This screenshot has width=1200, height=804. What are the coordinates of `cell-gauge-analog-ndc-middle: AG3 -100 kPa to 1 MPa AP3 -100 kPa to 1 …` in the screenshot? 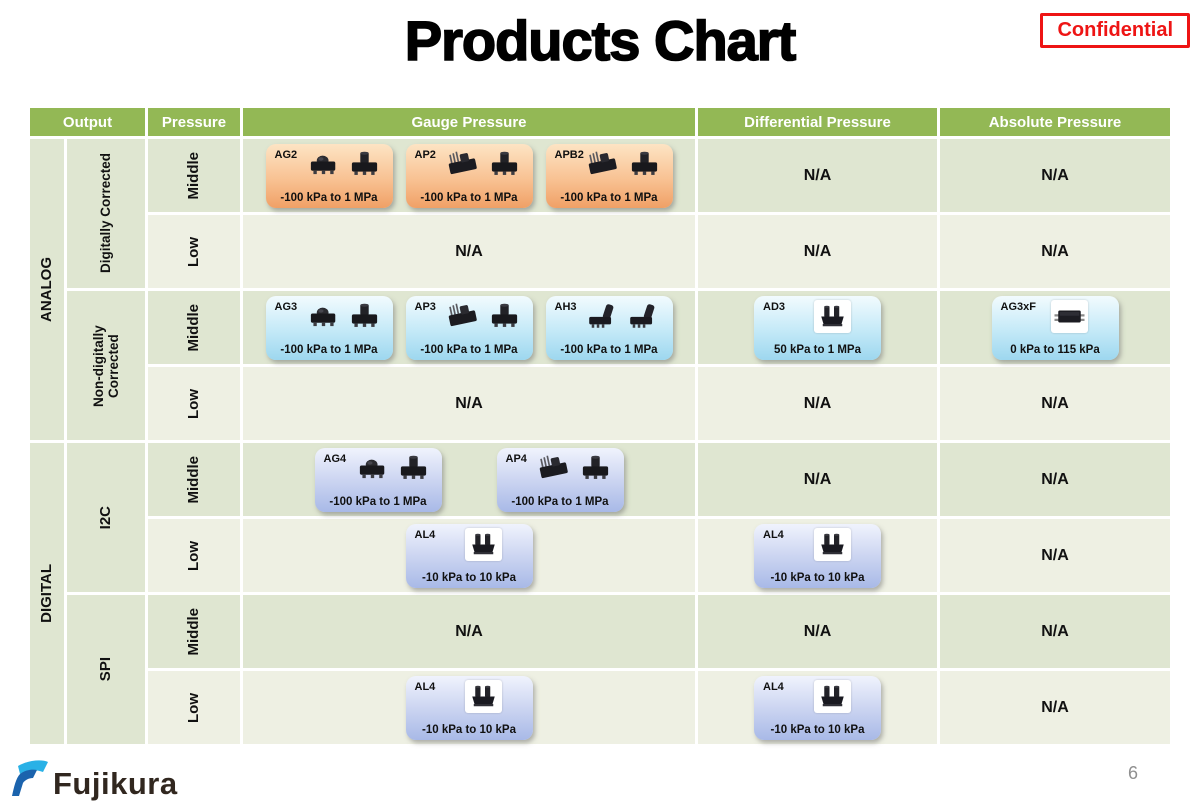 It's located at (469, 327).